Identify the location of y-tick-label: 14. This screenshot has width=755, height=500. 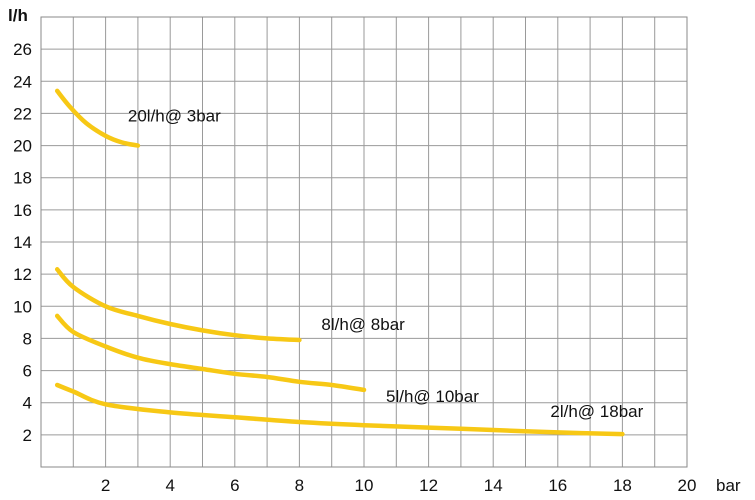
(22, 242).